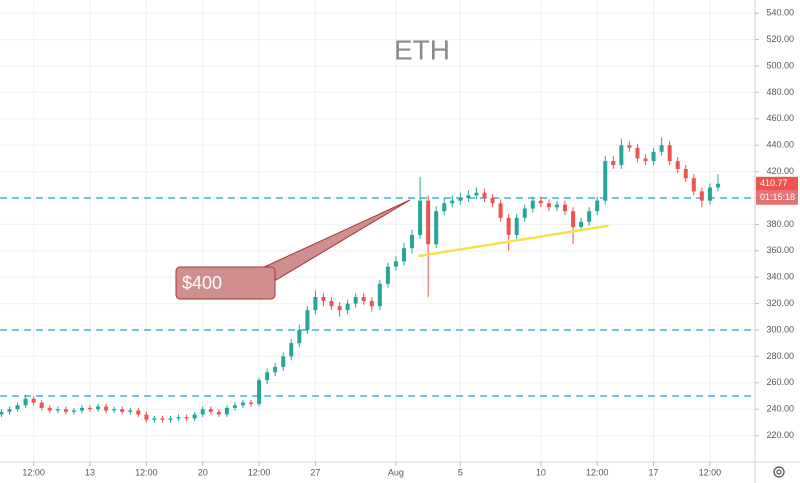  Describe the element at coordinates (225, 283) in the screenshot. I see `callout-box` at that location.